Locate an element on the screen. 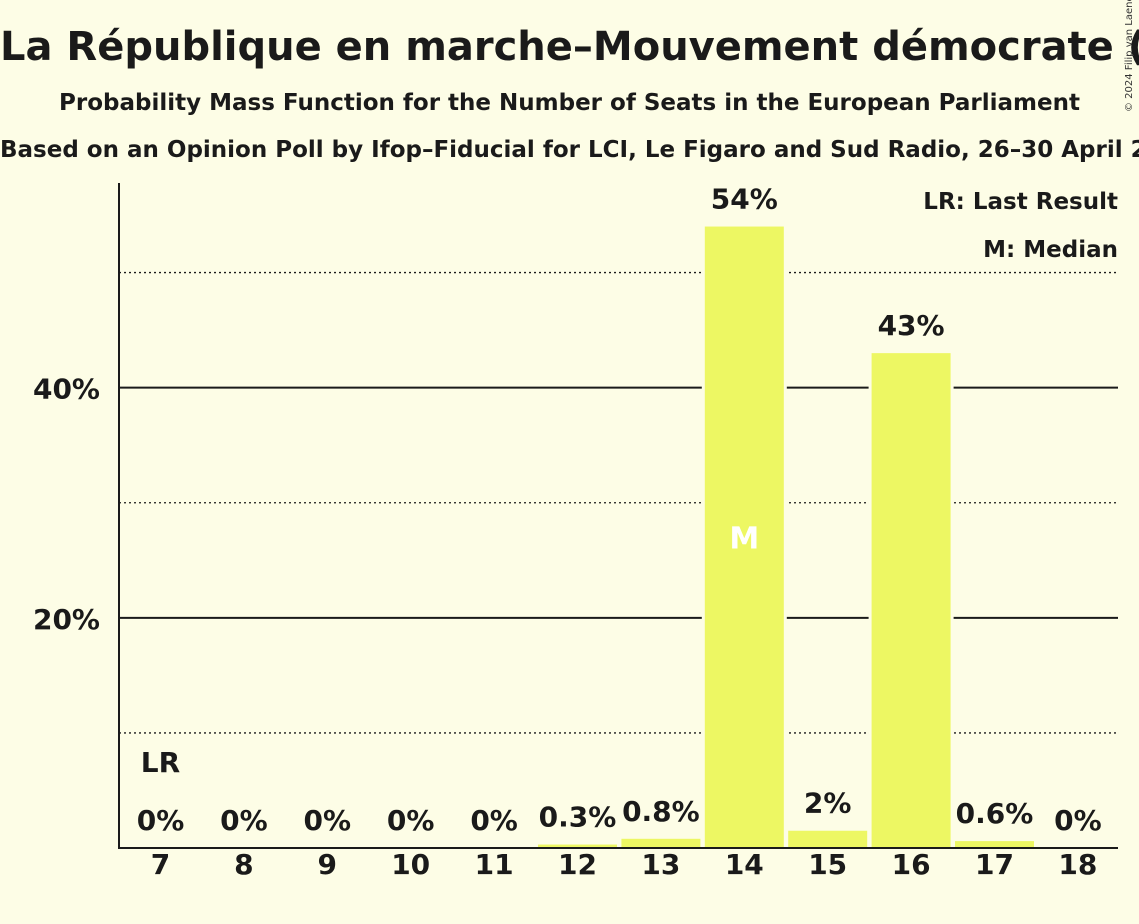  y-tick-label: 40% is located at coordinates (66, 389).